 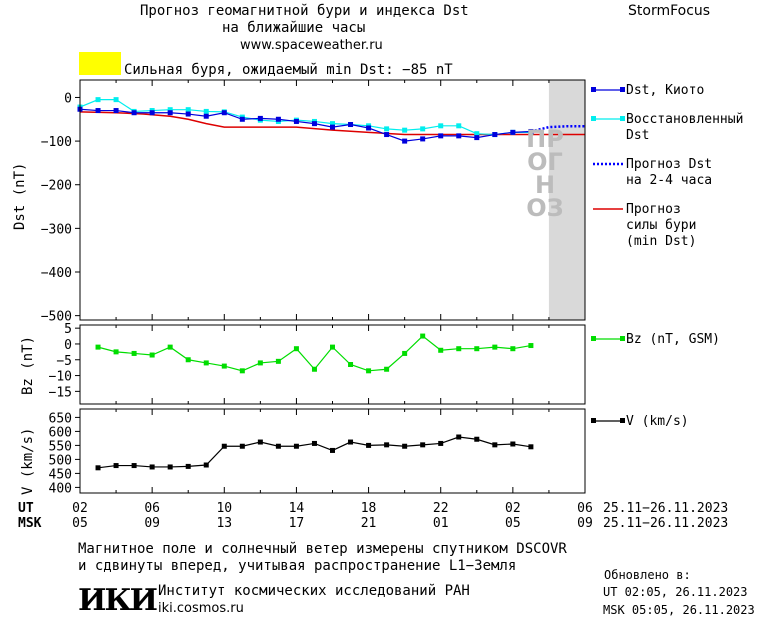 I want to click on bz-ytick-label: 0, so click(x=68, y=345).